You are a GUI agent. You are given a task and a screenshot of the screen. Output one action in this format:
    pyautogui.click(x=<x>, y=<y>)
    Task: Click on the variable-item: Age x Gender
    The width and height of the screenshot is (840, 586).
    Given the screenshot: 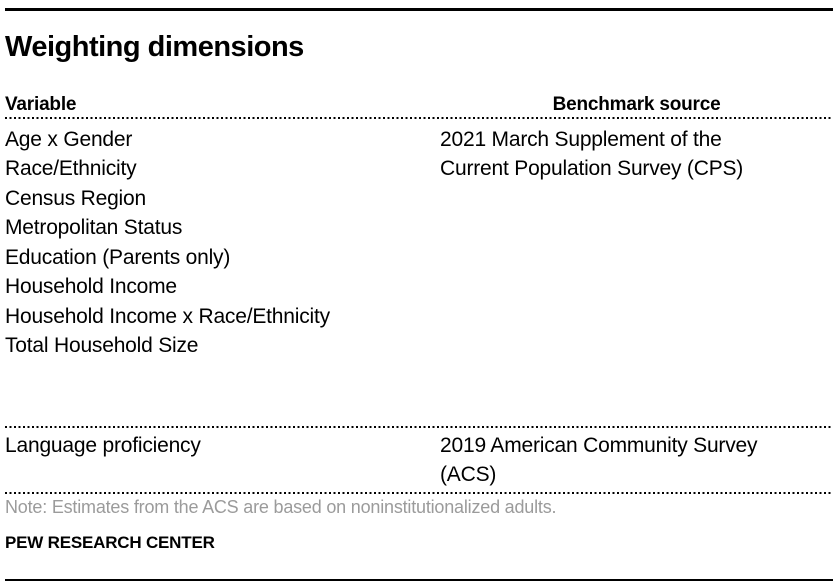 What is the action you would take?
    pyautogui.click(x=69, y=139)
    